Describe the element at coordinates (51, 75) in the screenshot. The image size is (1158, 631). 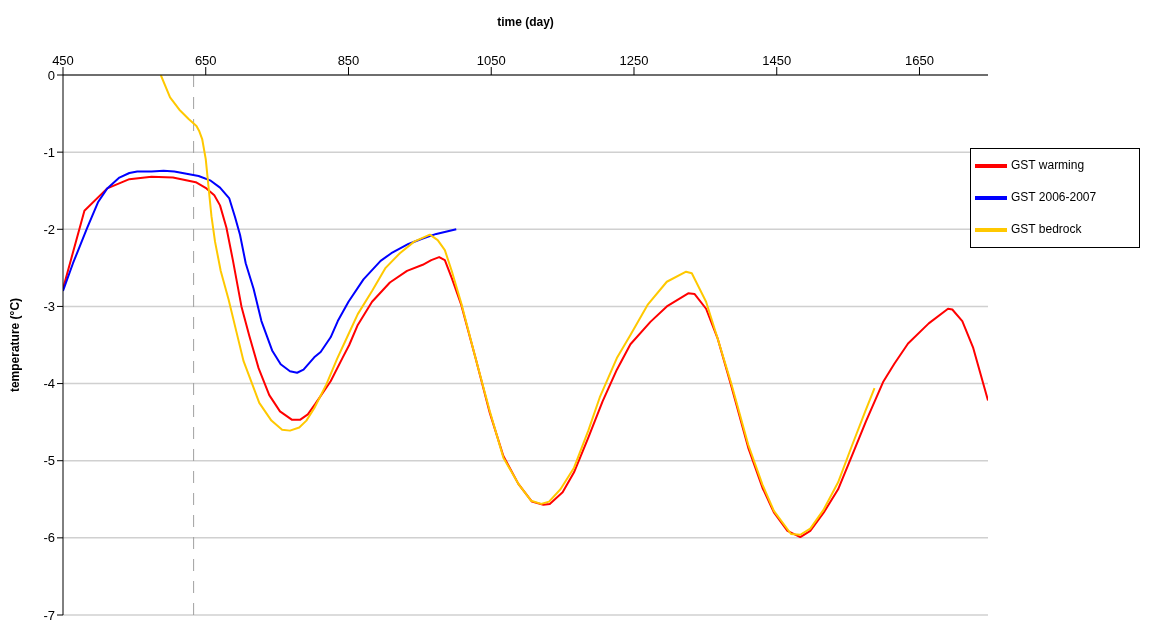
I see `y-tick-label: 0` at that location.